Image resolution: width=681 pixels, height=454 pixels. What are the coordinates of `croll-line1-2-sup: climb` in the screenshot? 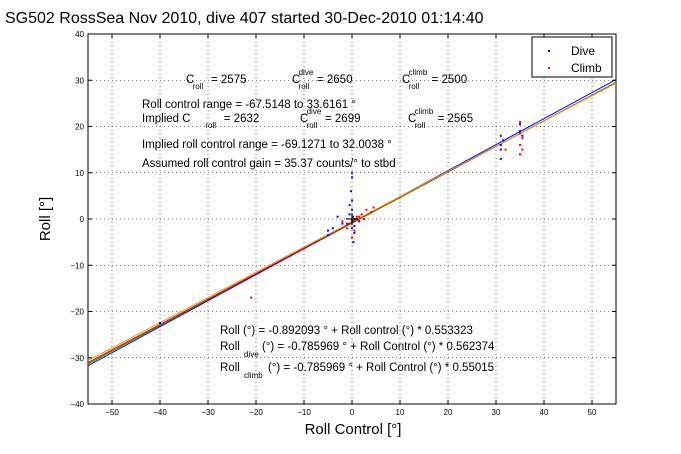 It's located at (418, 72).